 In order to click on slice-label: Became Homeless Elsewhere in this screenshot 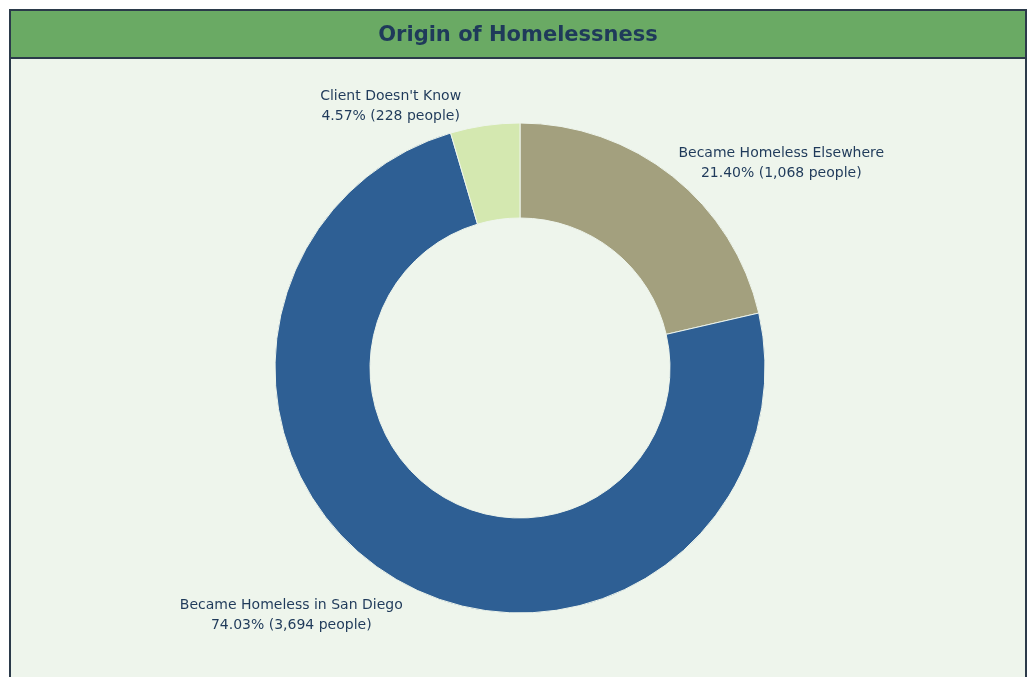, I will do `click(781, 151)`.